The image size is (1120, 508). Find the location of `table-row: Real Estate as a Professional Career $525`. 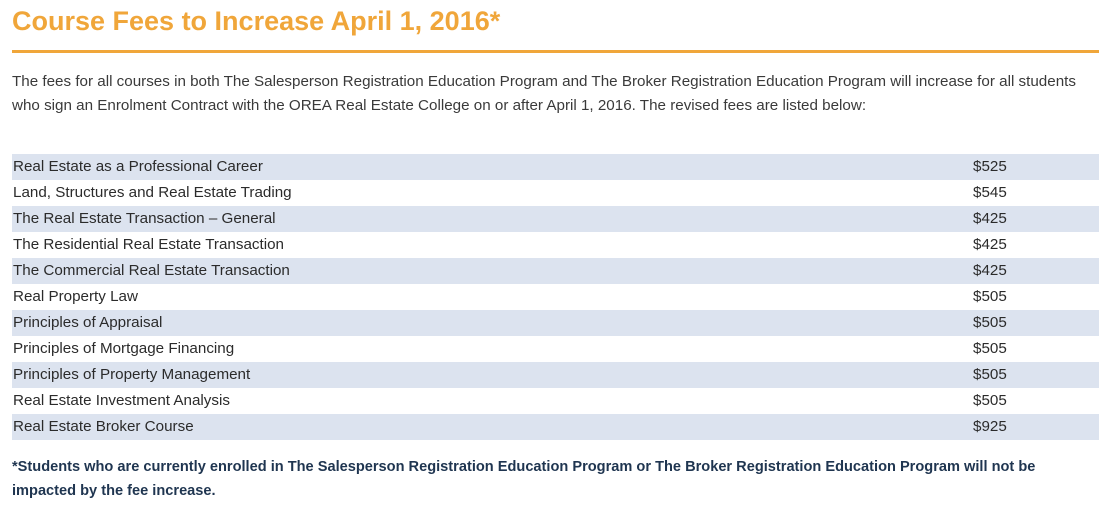

table-row: Real Estate as a Professional Career $525 is located at coordinates (555, 167).